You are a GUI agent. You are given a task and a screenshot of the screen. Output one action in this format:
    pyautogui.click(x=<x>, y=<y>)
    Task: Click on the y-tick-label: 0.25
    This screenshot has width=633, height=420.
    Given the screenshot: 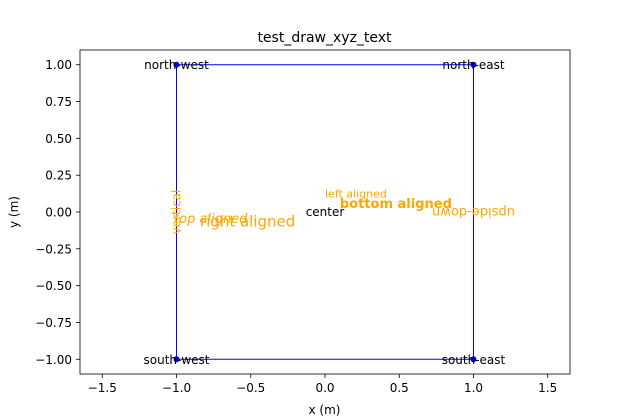 What is the action you would take?
    pyautogui.click(x=58, y=176)
    